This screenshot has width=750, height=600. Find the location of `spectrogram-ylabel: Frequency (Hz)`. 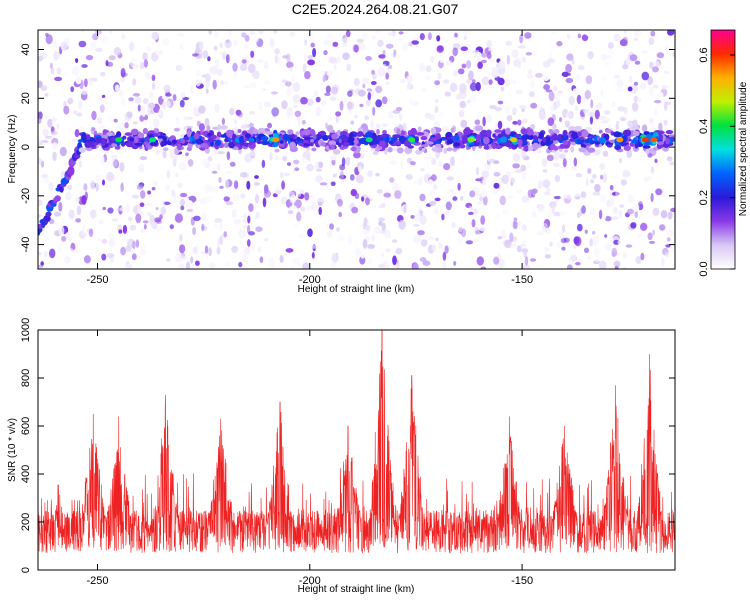

spectrogram-ylabel: Frequency (Hz) is located at coordinates (12, 149).